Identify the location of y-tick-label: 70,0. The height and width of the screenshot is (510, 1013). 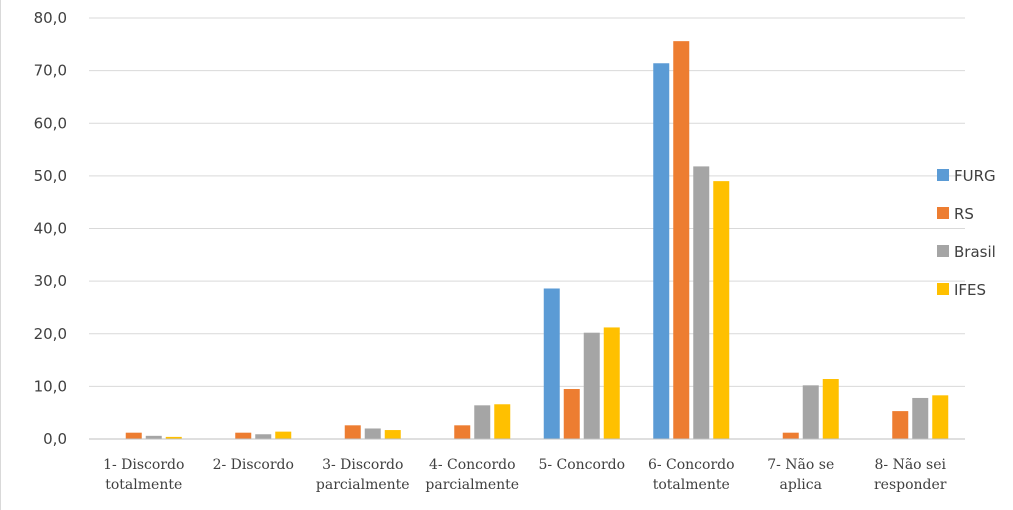
(50, 71).